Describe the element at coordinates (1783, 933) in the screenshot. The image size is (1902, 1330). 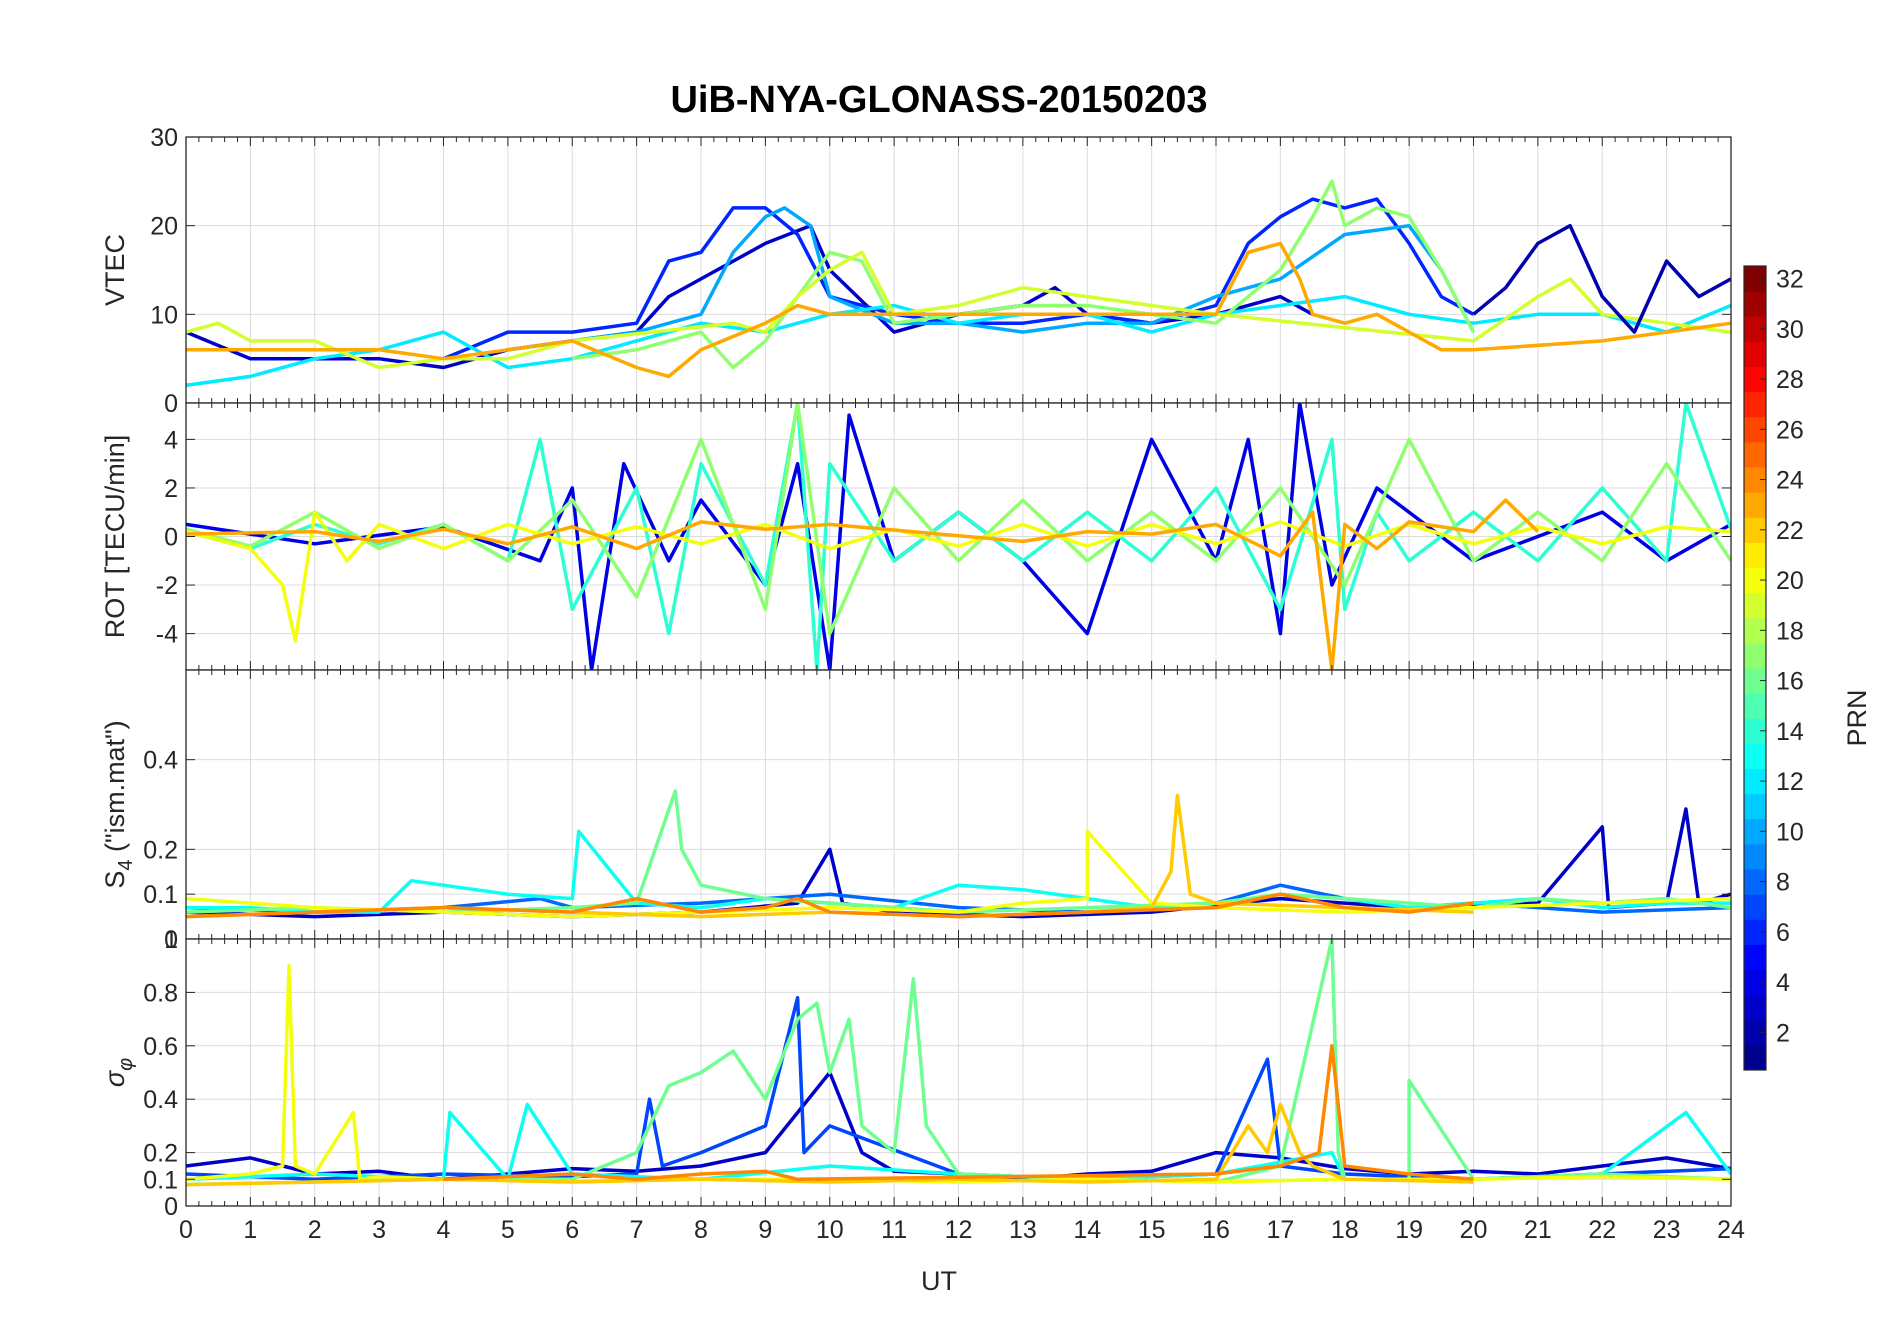
I see `colorbar-tick-label: 6` at that location.